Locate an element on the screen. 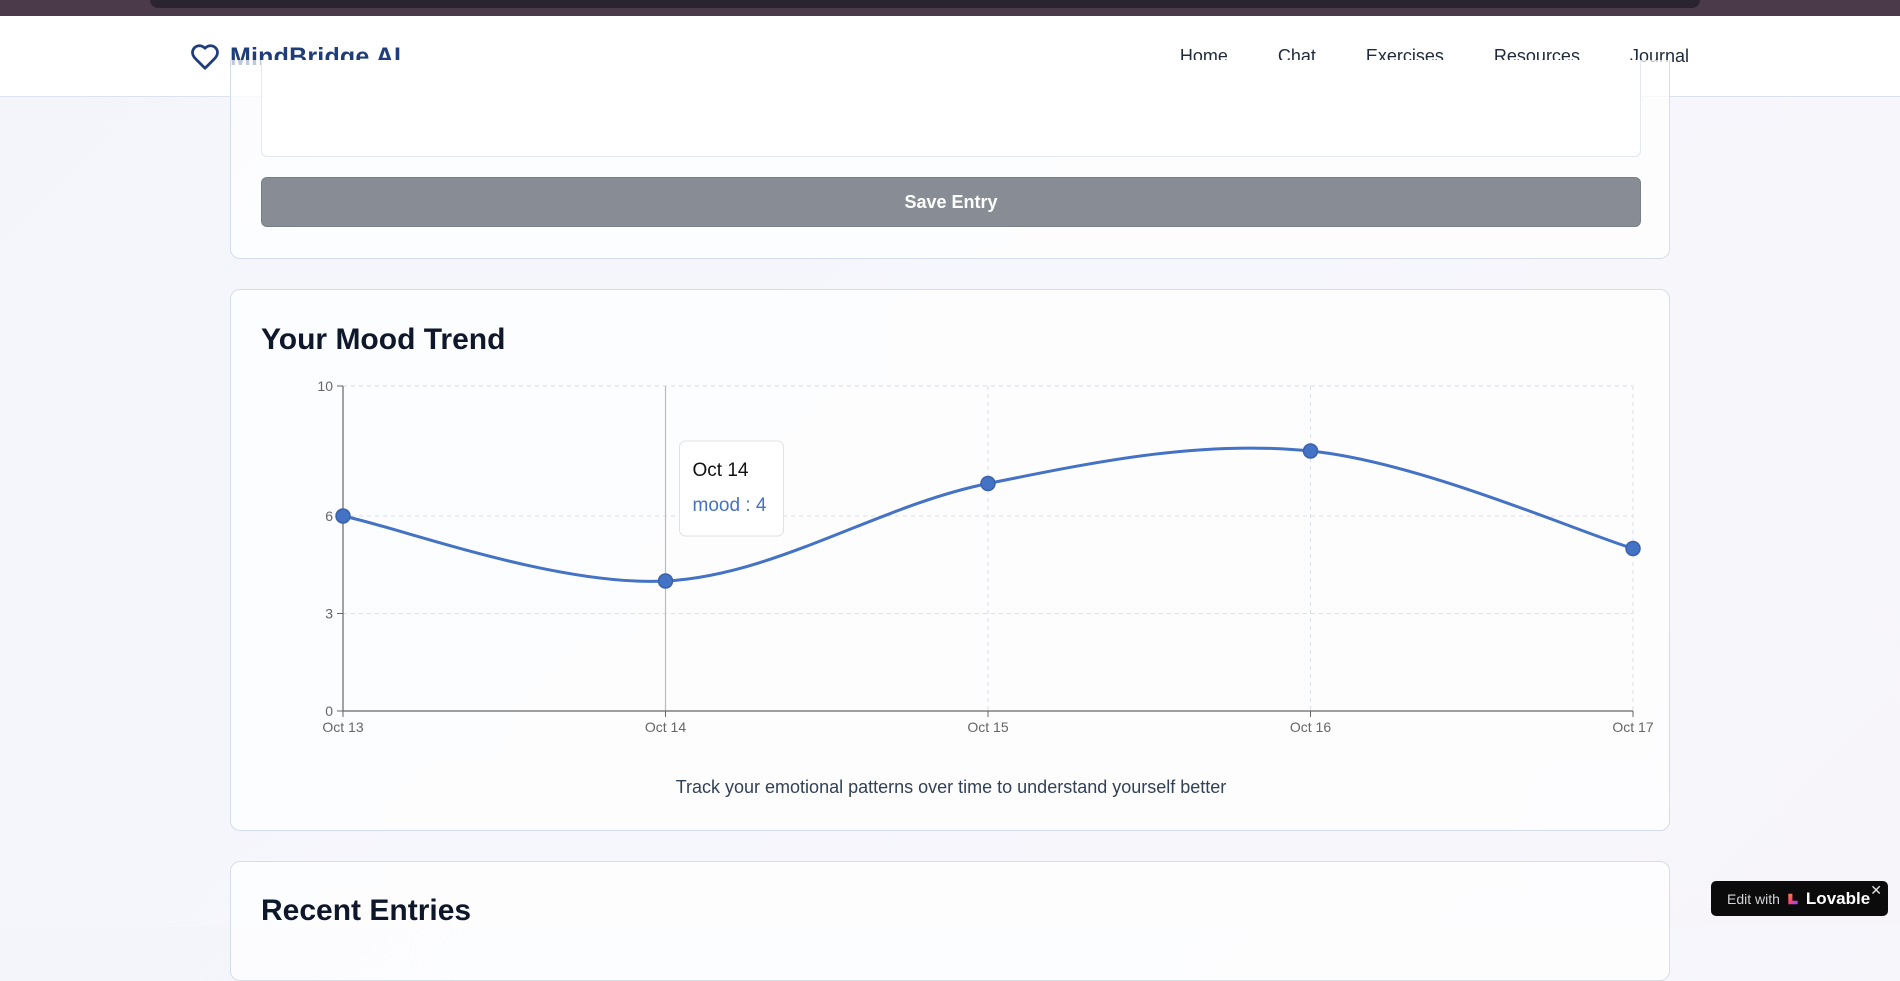 The height and width of the screenshot is (981, 1900). y-tick-label: 10 is located at coordinates (325, 386).